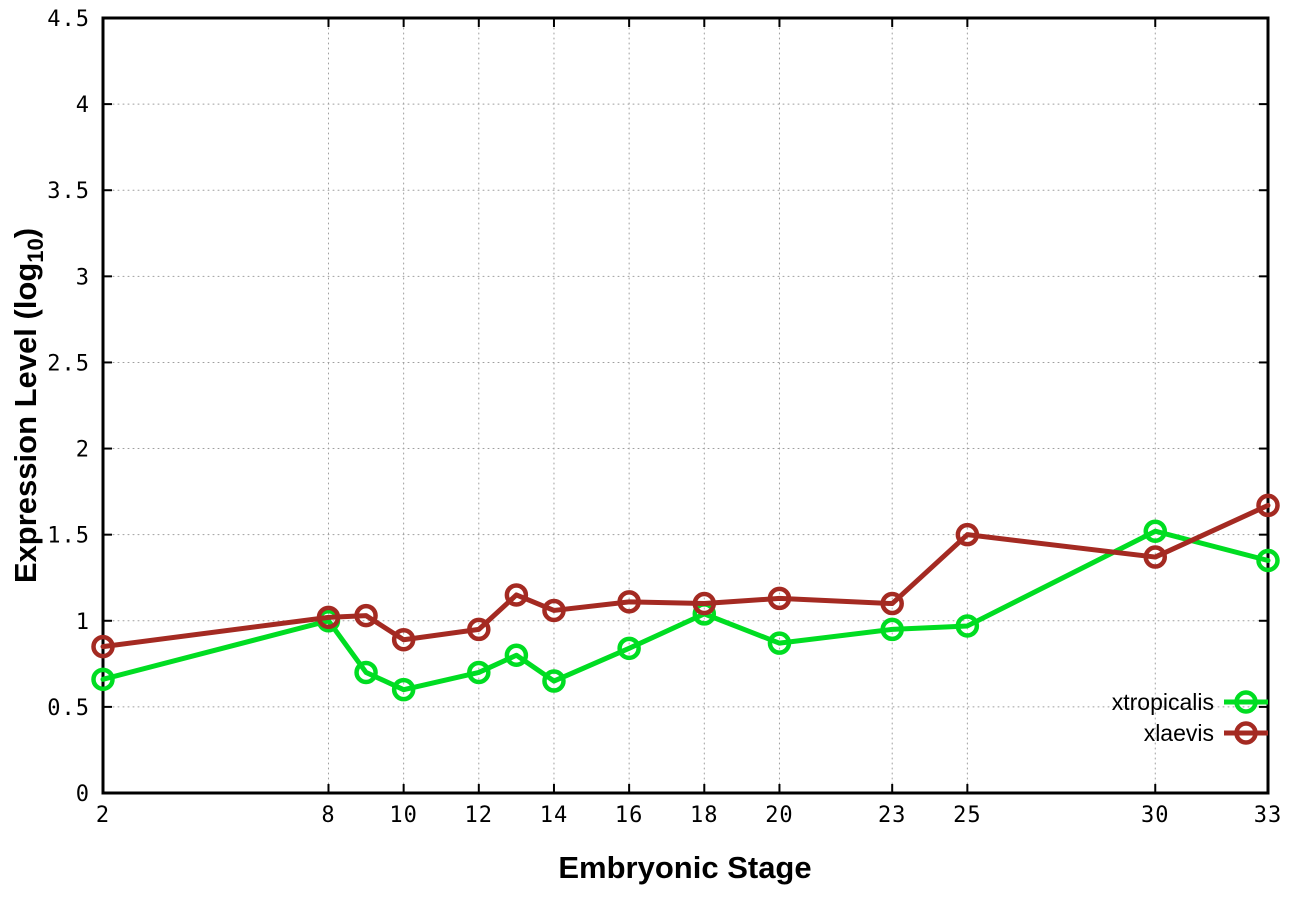 This screenshot has height=907, width=1296. I want to click on x-tick-label: 25, so click(967, 815).